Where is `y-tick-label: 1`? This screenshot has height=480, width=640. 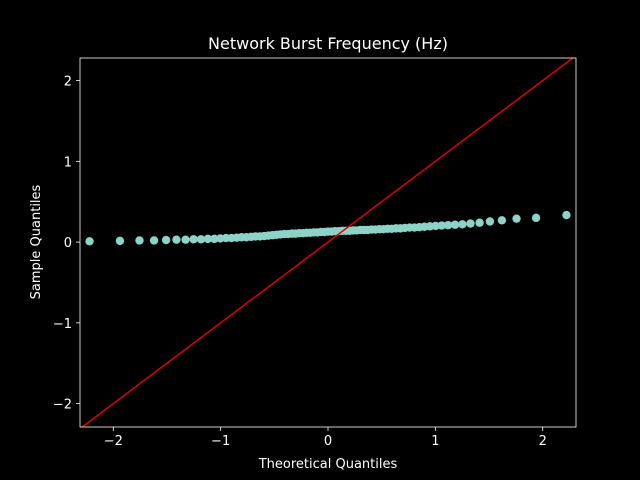 y-tick-label: 1 is located at coordinates (68, 162).